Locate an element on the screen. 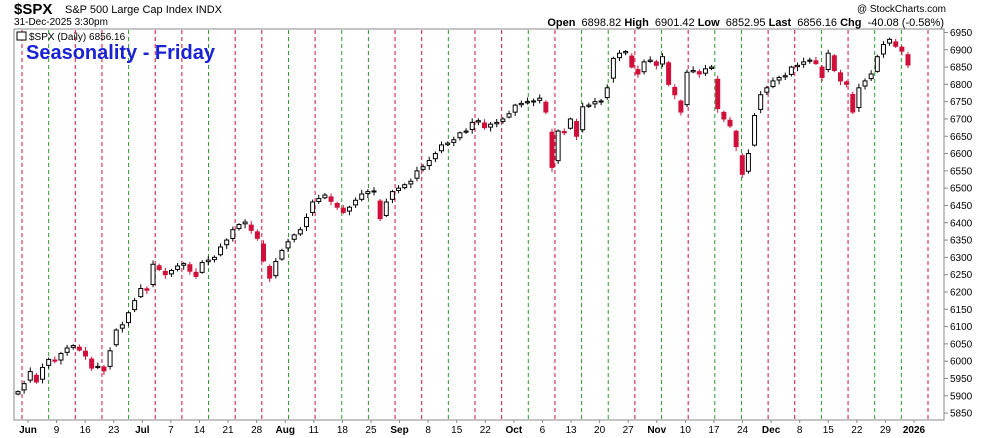  y-tick-label: 6150 is located at coordinates (961, 310).